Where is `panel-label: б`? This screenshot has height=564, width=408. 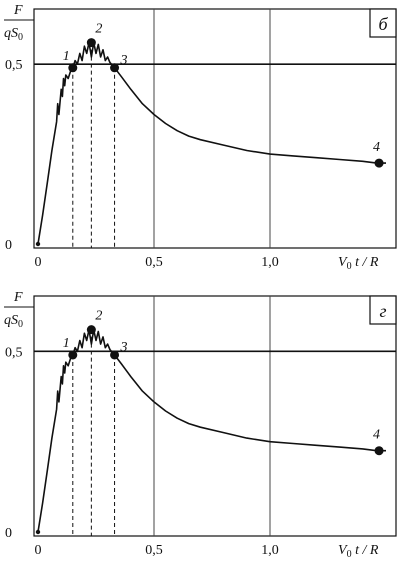 panel-label: б is located at coordinates (383, 24).